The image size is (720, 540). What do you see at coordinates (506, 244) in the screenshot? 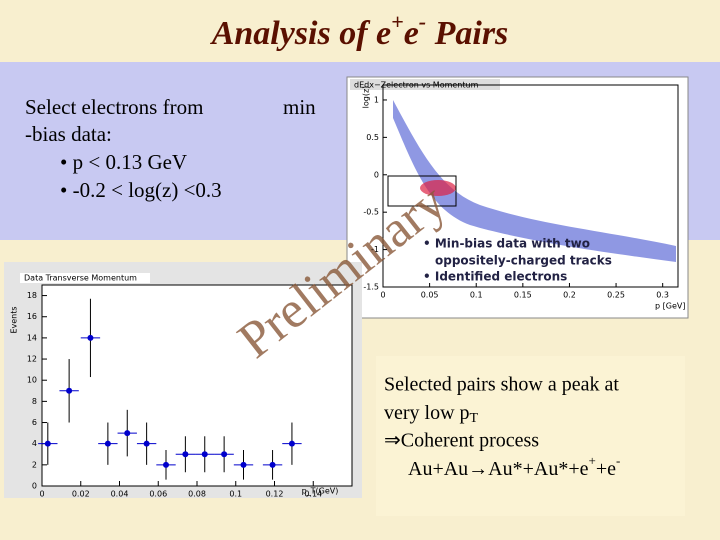
I see `legend-line: • Min-bias data with two` at bounding box center [506, 244].